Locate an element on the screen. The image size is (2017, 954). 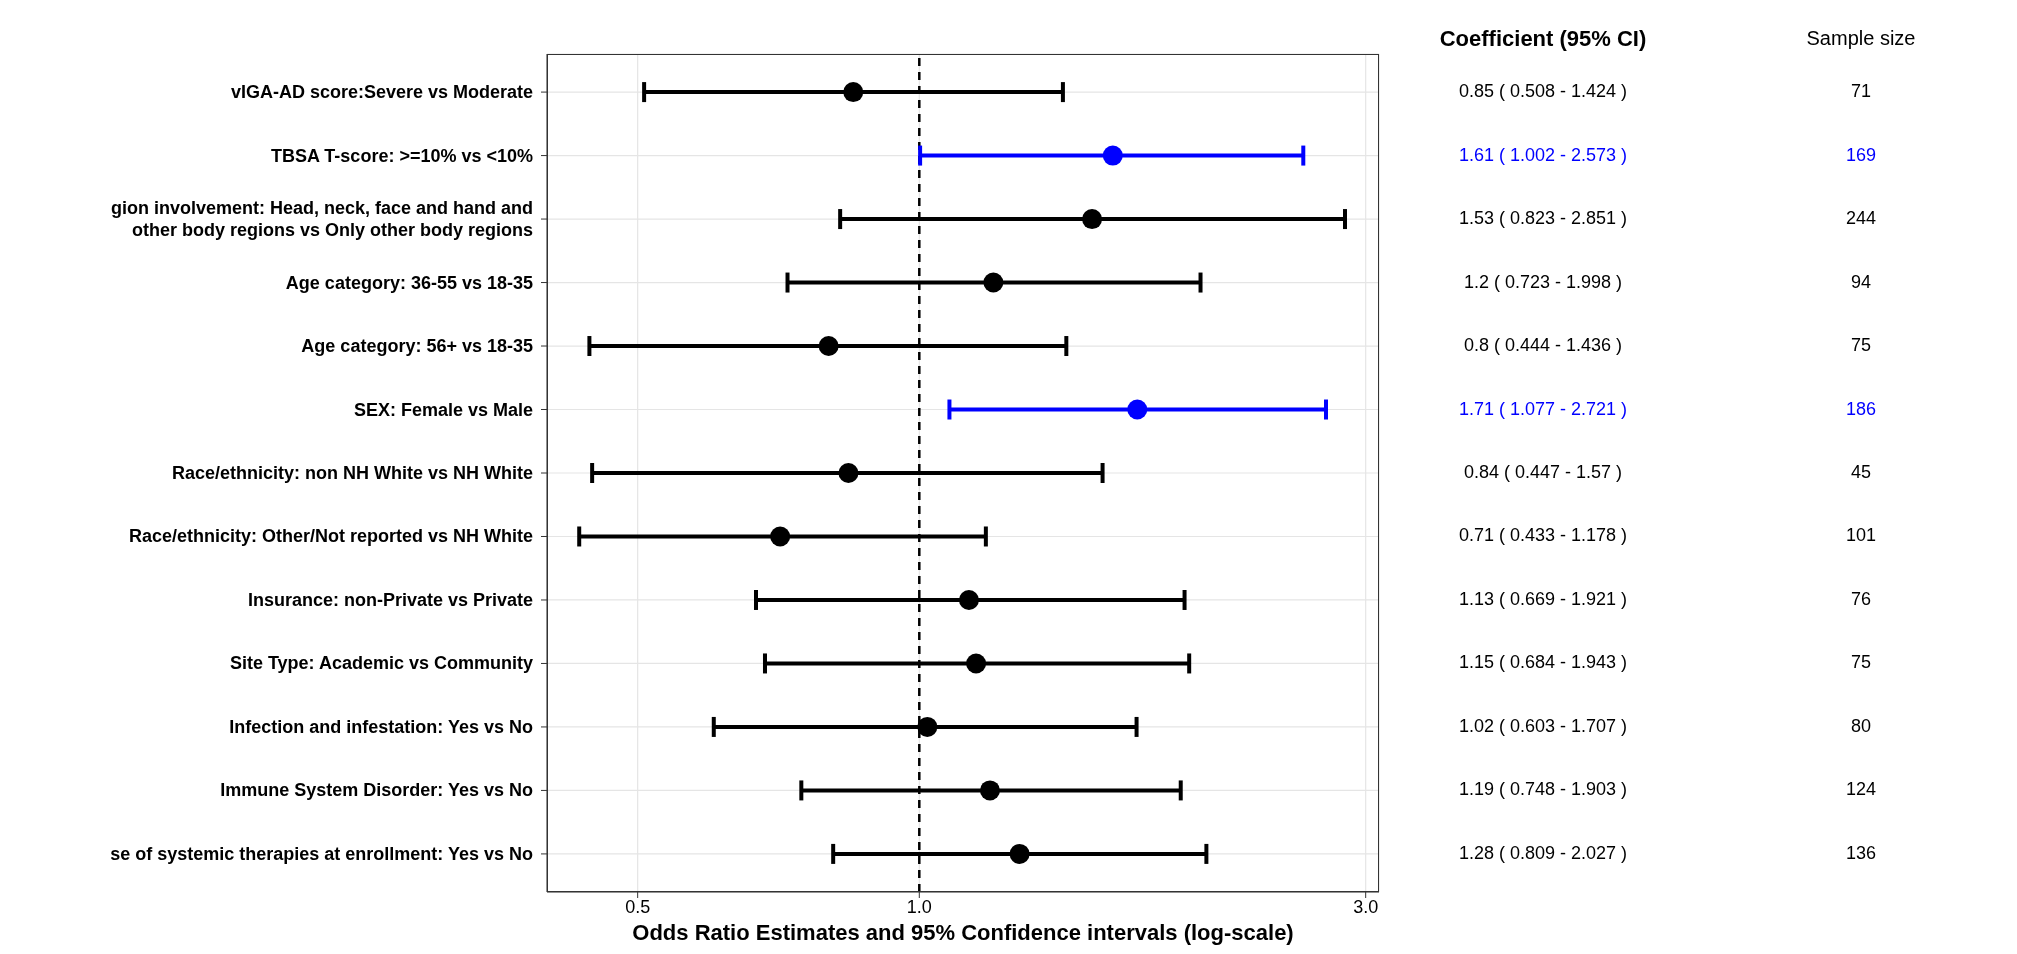
data-label: 1.61 ( 1.002 - 2.573 ) is located at coordinates (1543, 155).